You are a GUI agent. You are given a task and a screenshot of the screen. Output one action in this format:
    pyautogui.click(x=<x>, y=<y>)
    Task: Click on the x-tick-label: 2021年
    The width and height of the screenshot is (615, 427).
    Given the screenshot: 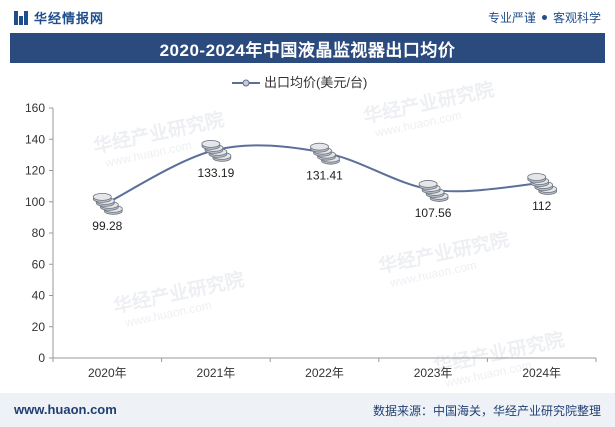 What is the action you would take?
    pyautogui.click(x=216, y=373)
    